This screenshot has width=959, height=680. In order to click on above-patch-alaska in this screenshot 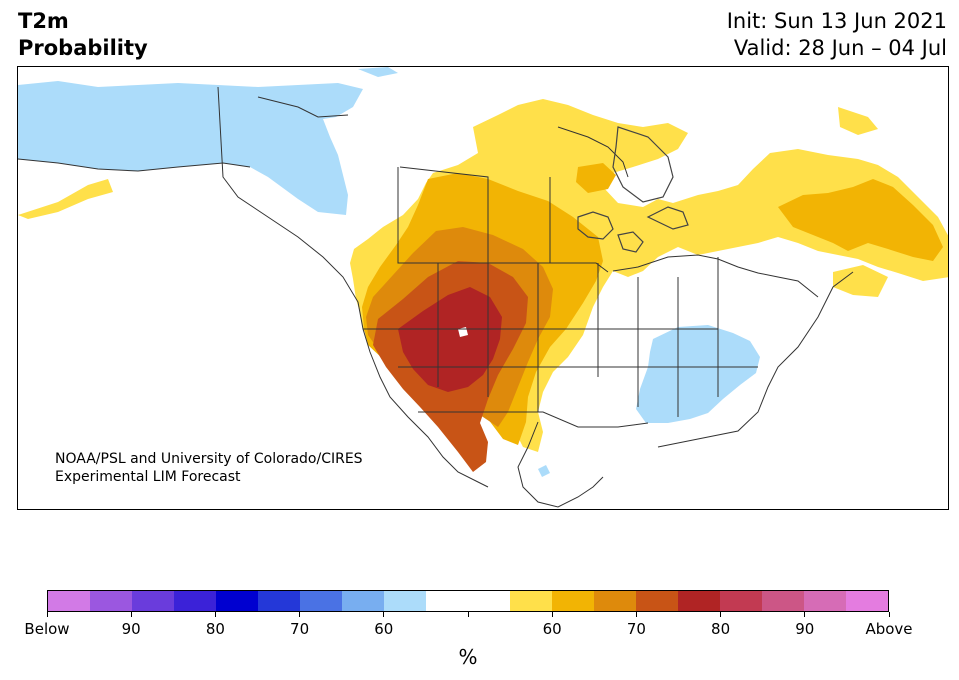, I will do `click(65, 199)`.